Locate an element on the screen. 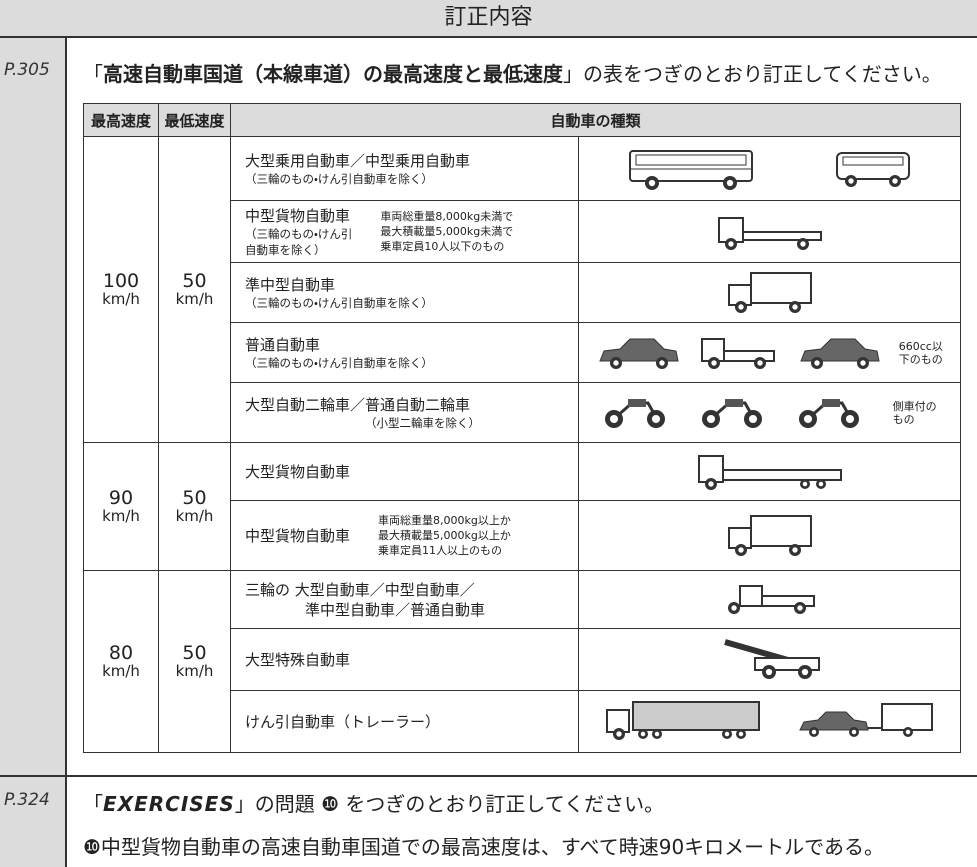  name-block: 大型乗用自動車／中型乗用自動車 （三輪のもの・けん引自動車を除く） is located at coordinates (411, 169).